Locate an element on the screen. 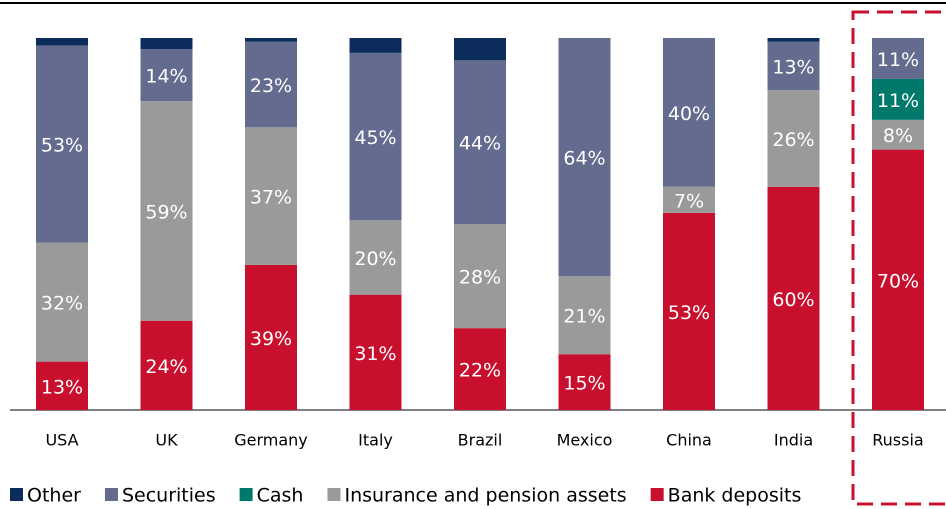 This screenshot has height=509, width=946. data-label: 32% is located at coordinates (62, 304).